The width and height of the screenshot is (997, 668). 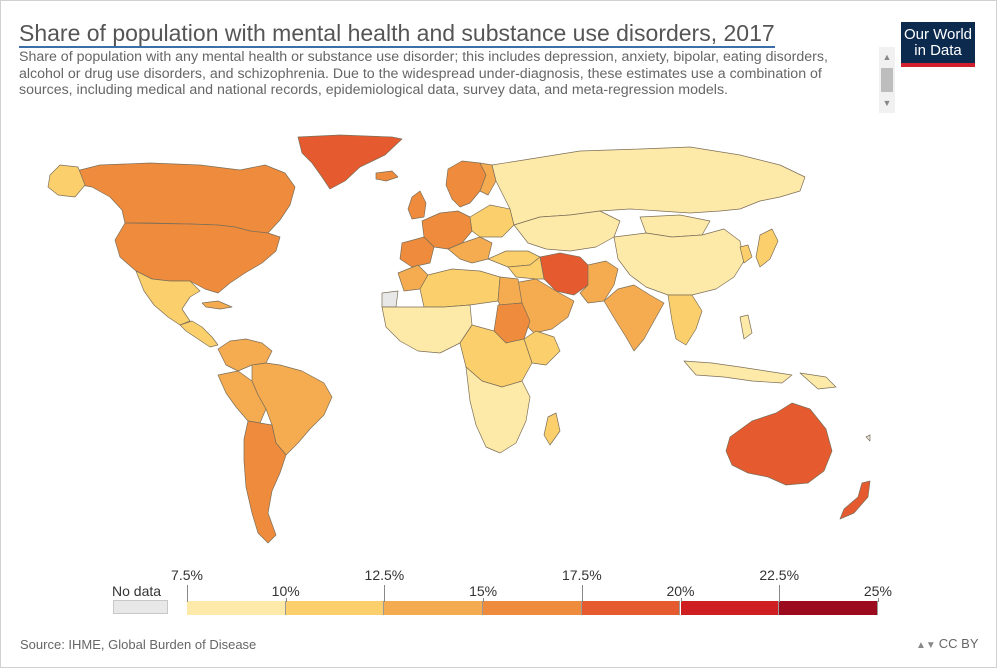 I want to click on region-russia, so click(x=648, y=186).